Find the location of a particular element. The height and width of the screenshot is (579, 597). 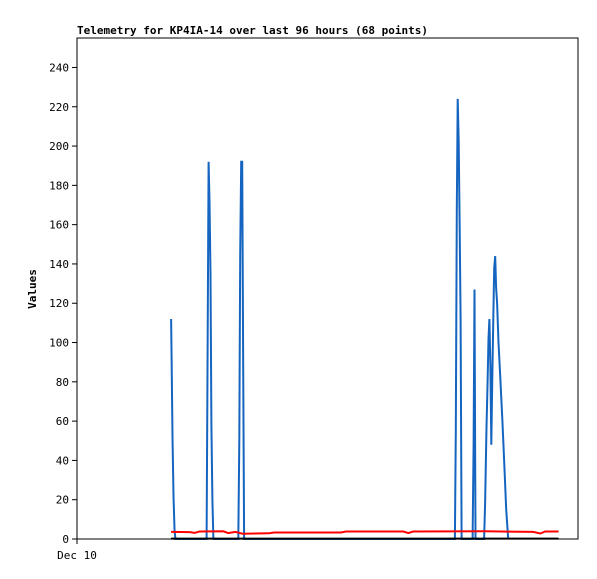

y-tick-label-200: 200 is located at coordinates (59, 146).